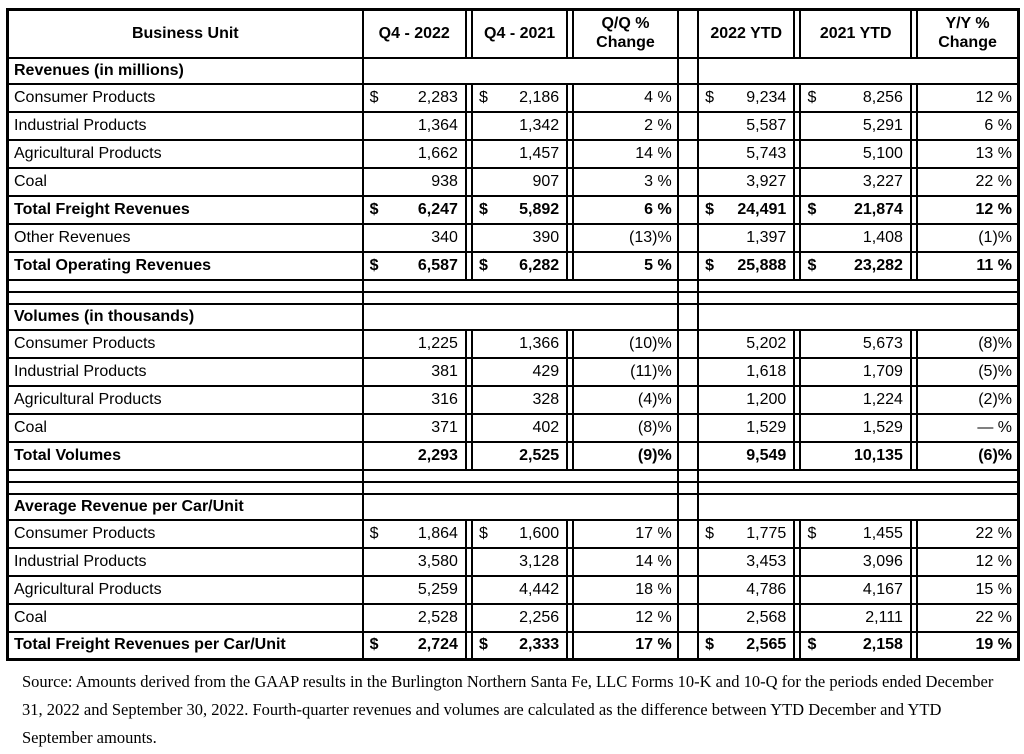 This screenshot has height=754, width=1024. Describe the element at coordinates (520, 645) in the screenshot. I see `value-cell: $2,333` at that location.